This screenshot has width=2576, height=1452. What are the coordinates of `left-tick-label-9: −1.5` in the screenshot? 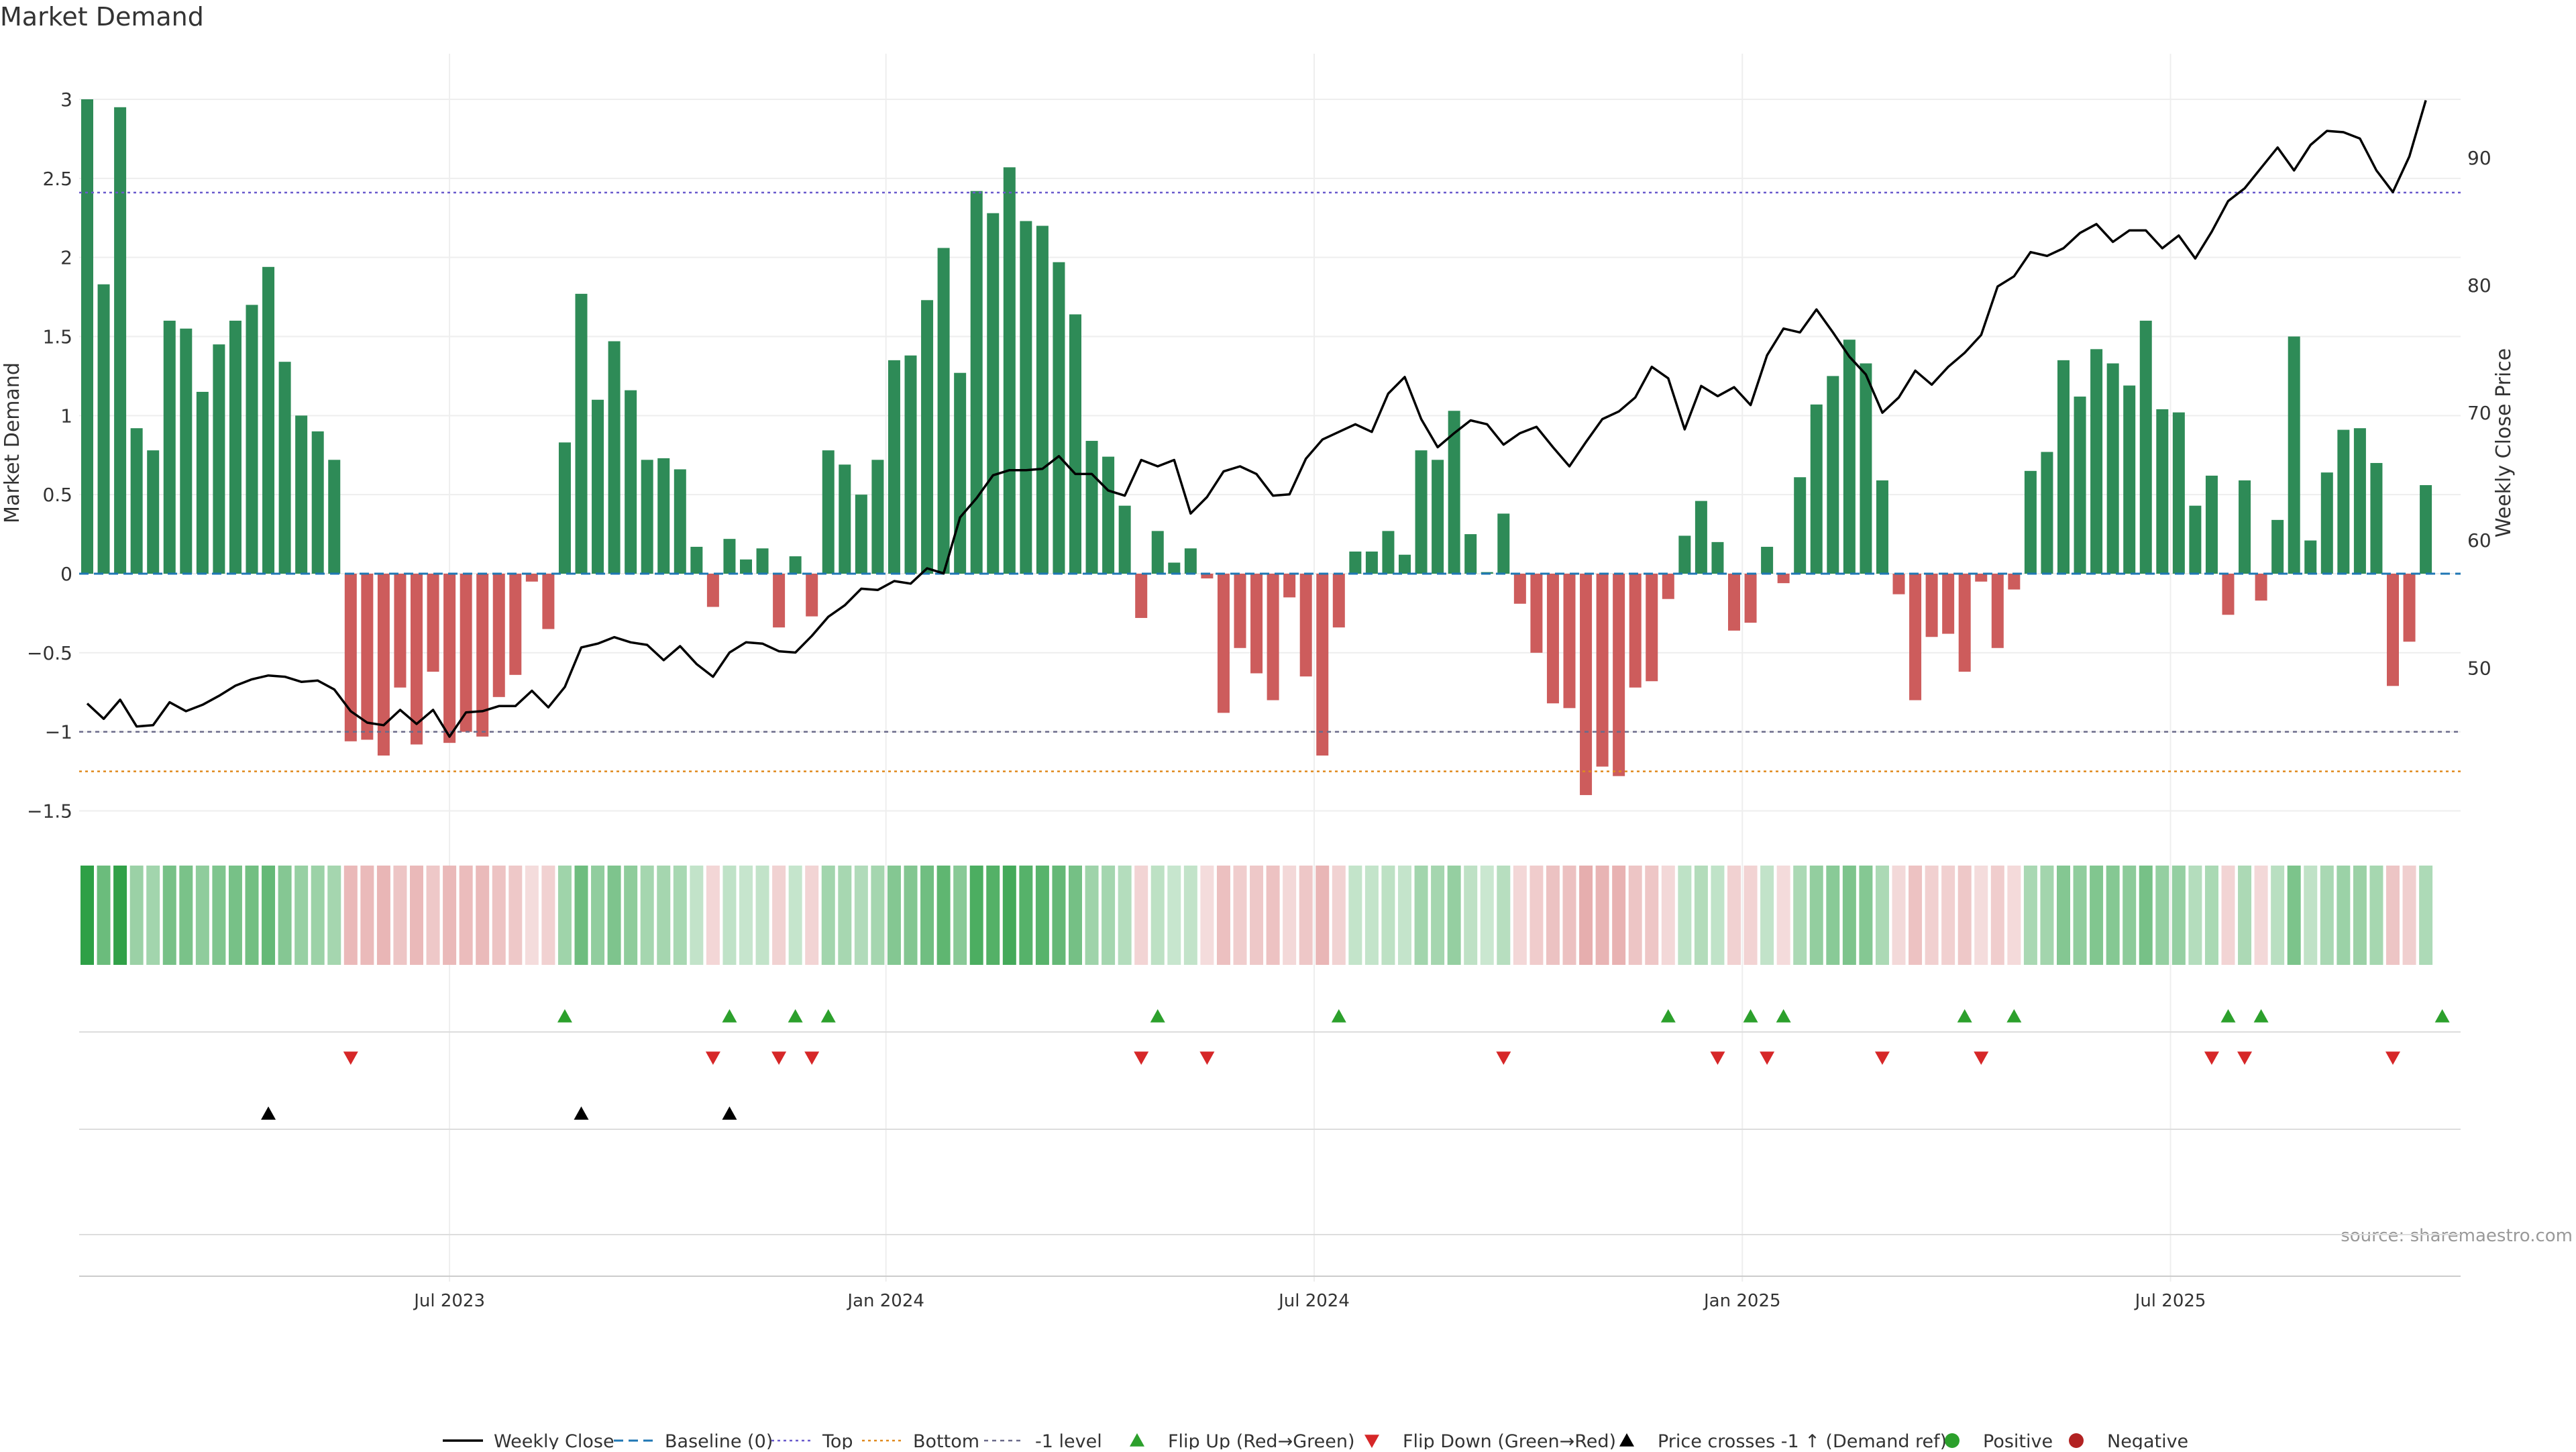 It's located at (49, 811).